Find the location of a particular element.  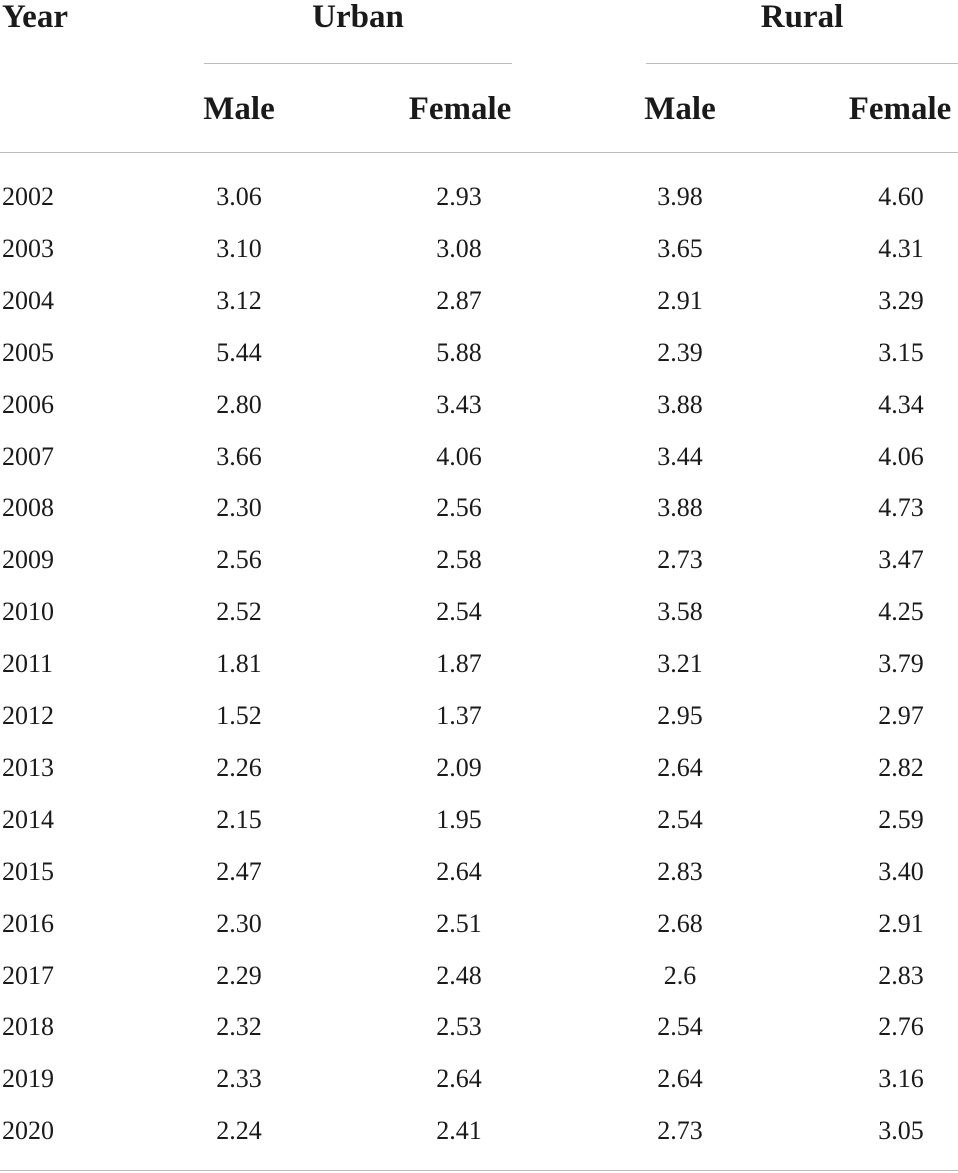

header-rural: Rural is located at coordinates (802, 17).